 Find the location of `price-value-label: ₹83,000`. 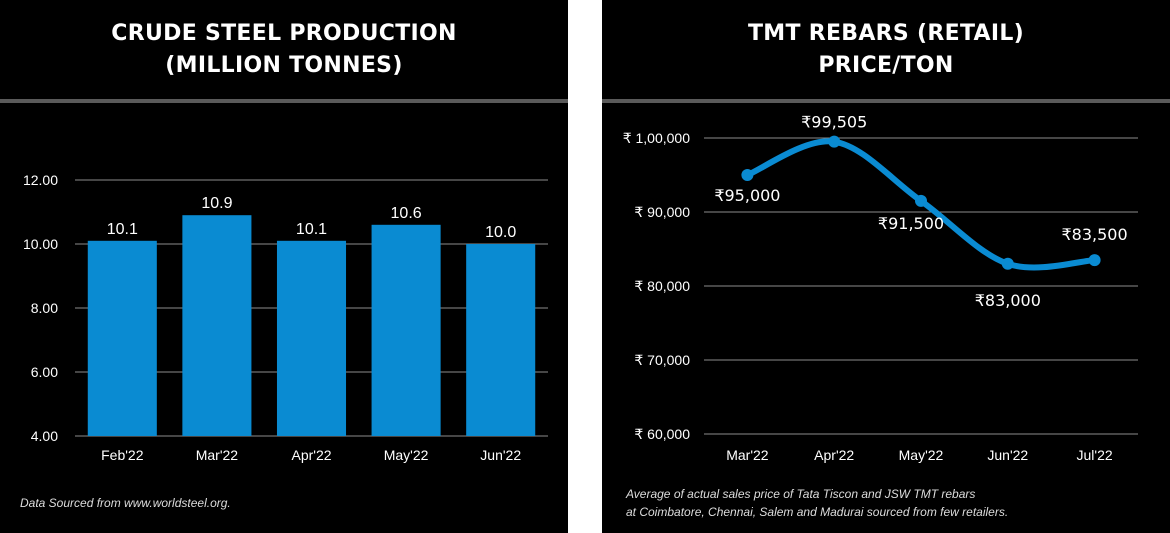

price-value-label: ₹83,000 is located at coordinates (1008, 300).